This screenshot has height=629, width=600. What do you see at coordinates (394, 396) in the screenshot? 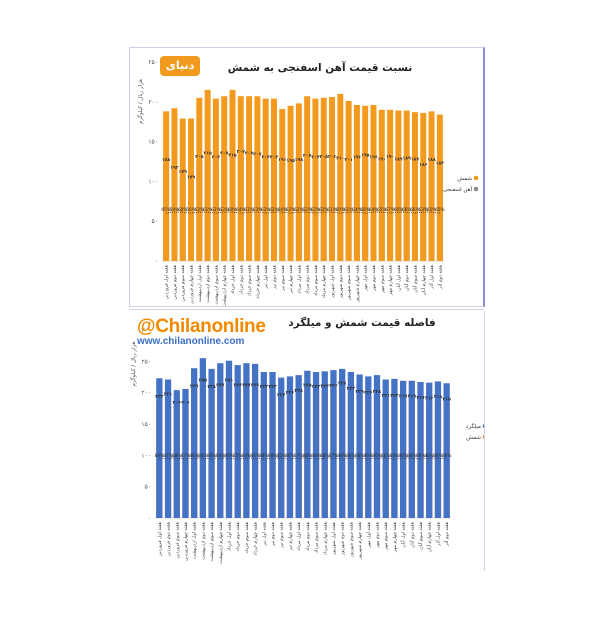
I see `data-label-1-total: ۲۲۲` at bounding box center [394, 396].